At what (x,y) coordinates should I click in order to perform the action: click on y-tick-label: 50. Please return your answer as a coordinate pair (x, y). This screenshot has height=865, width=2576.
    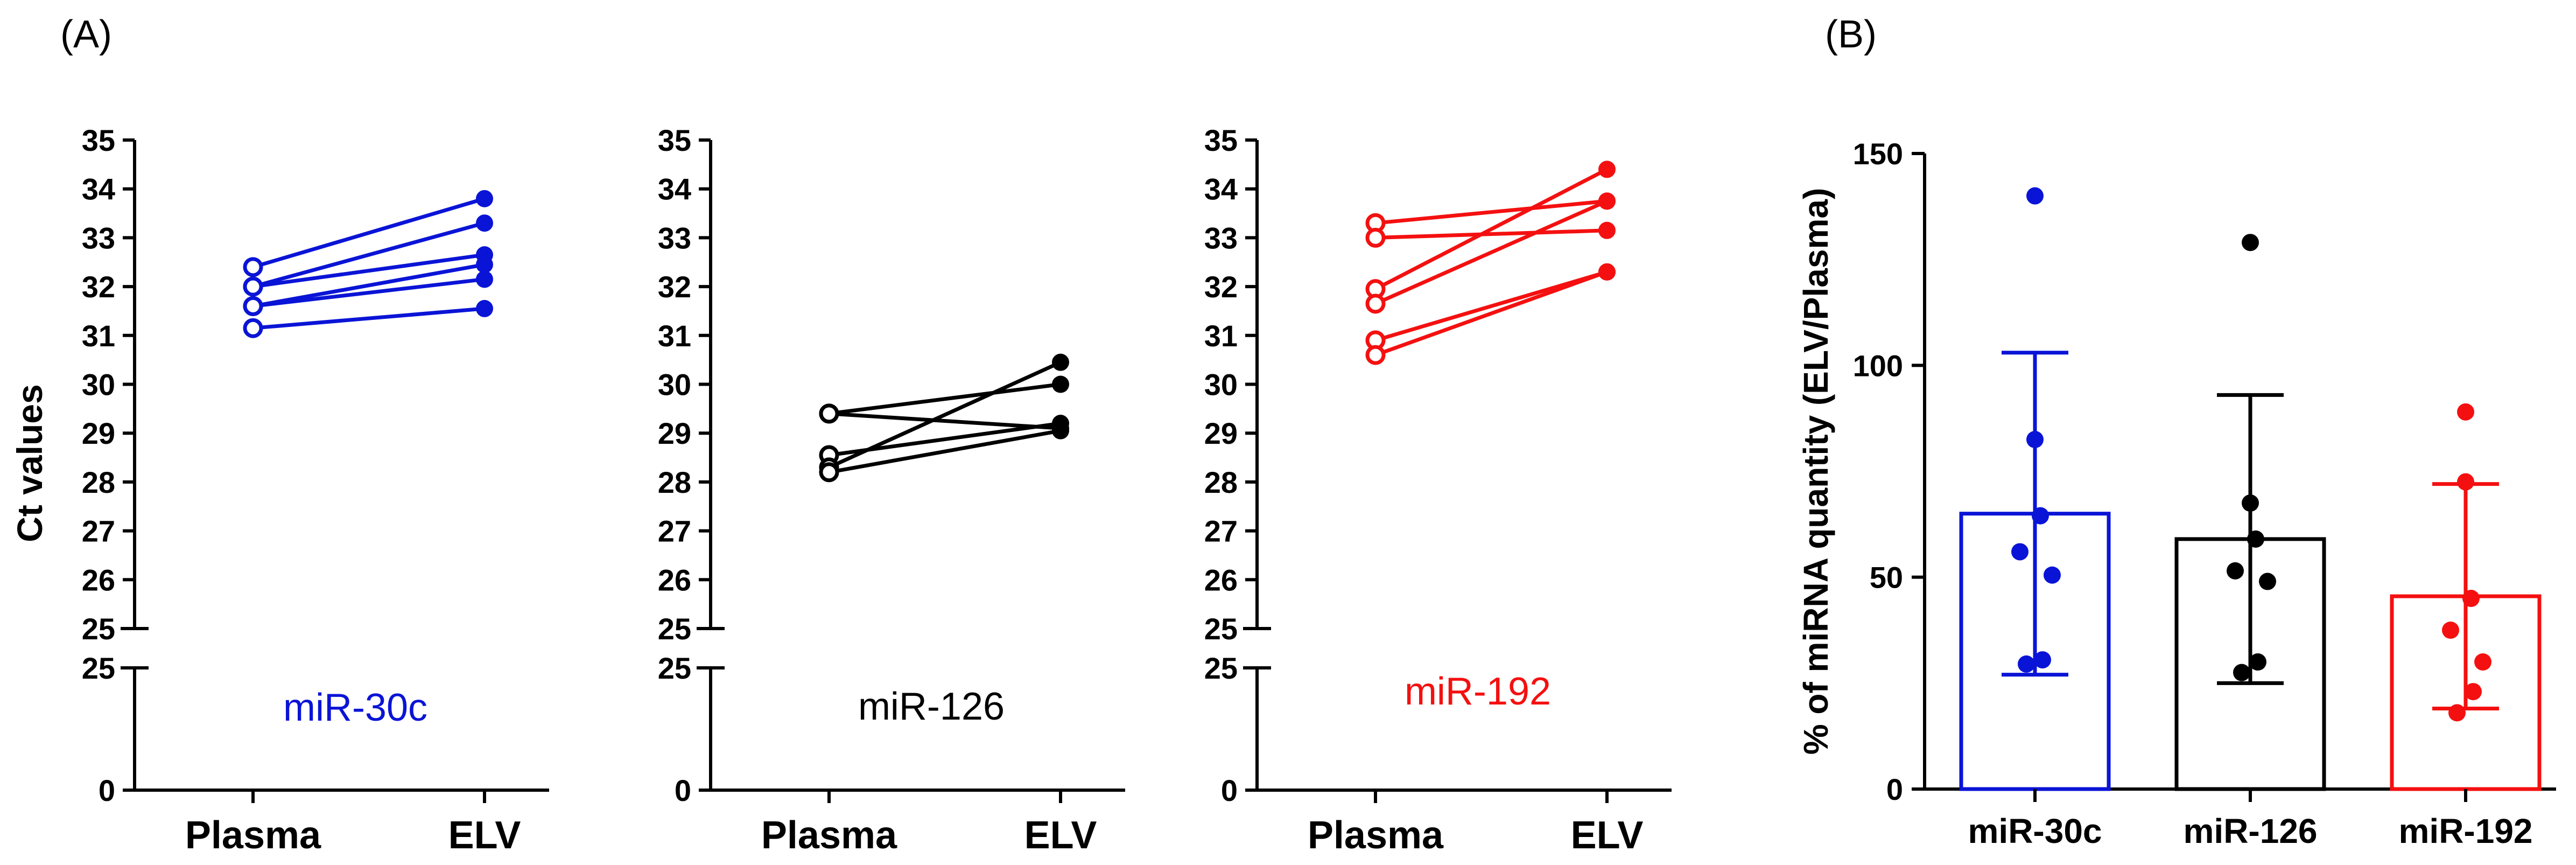
    Looking at the image, I should click on (1886, 578).